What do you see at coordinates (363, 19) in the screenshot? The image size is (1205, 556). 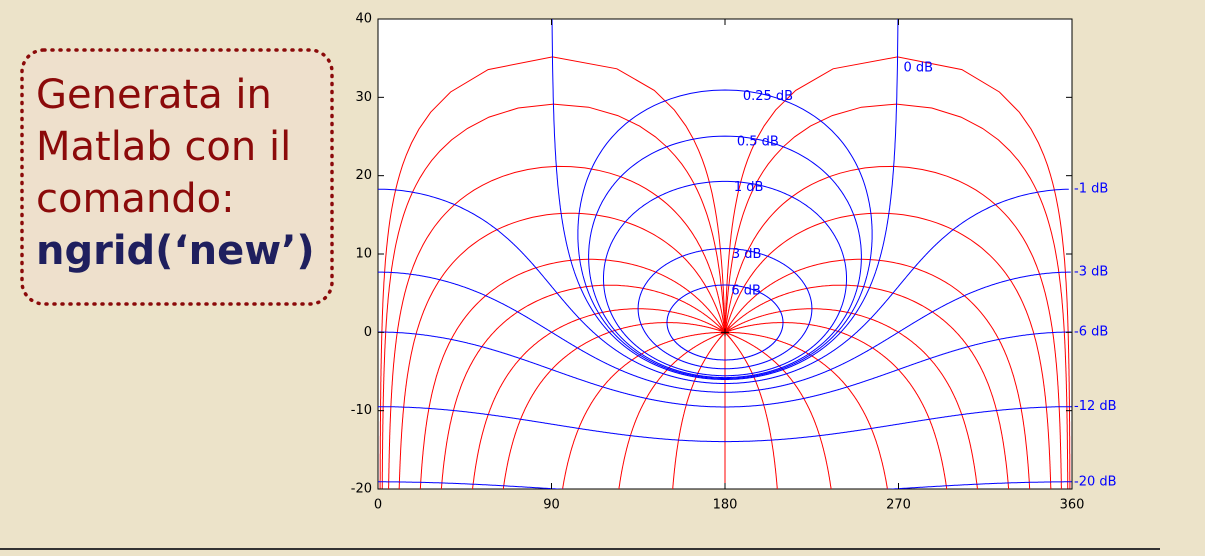 I see `y-tick-label: 40` at bounding box center [363, 19].